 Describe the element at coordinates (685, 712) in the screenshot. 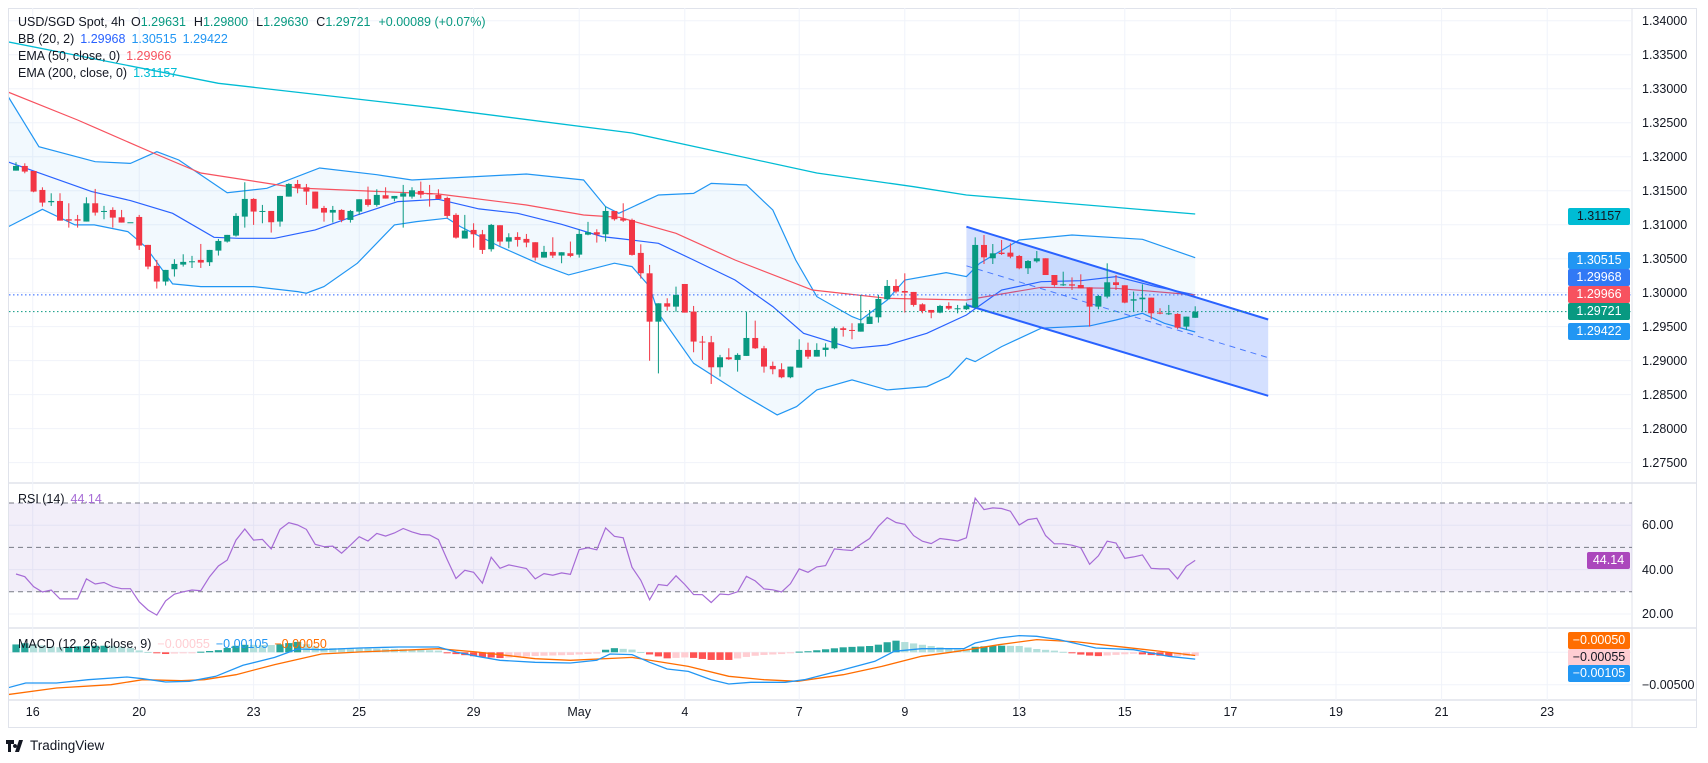

I see `time-axis-label: 4` at that location.